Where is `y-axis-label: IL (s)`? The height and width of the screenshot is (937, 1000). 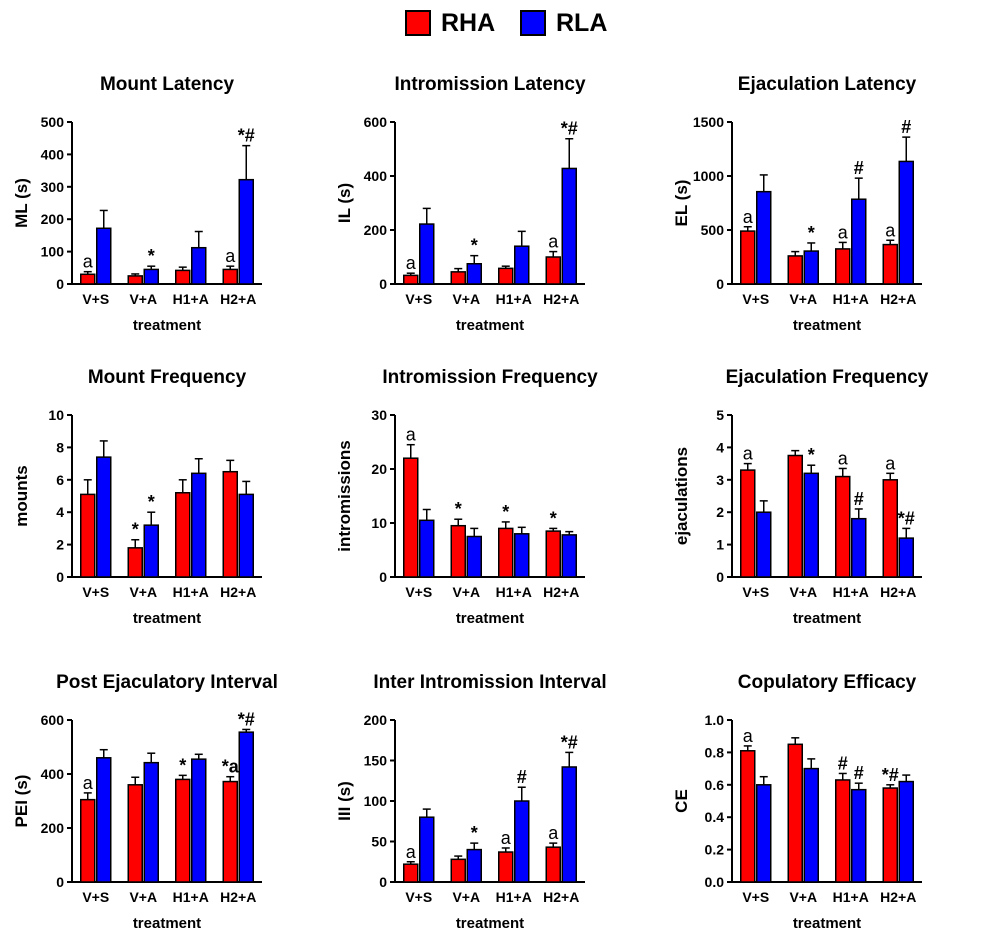
y-axis-label: IL (s) is located at coordinates (344, 203).